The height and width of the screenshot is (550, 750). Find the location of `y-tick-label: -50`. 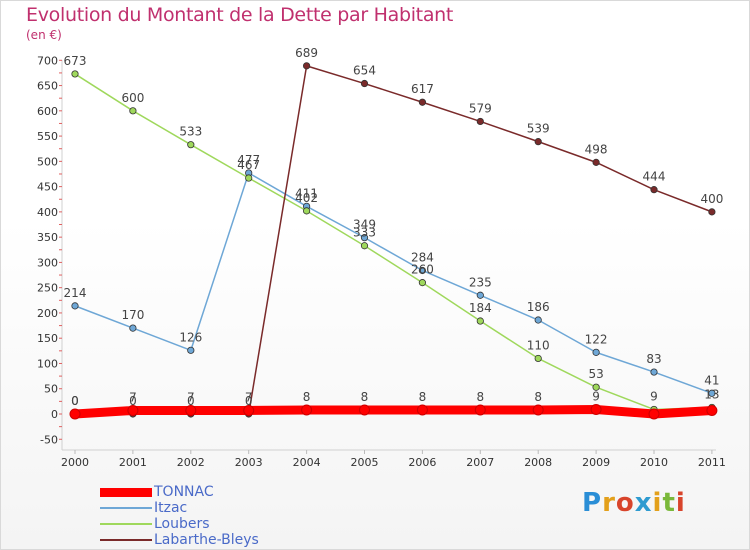

y-tick-label: -50 is located at coordinates (49, 439).